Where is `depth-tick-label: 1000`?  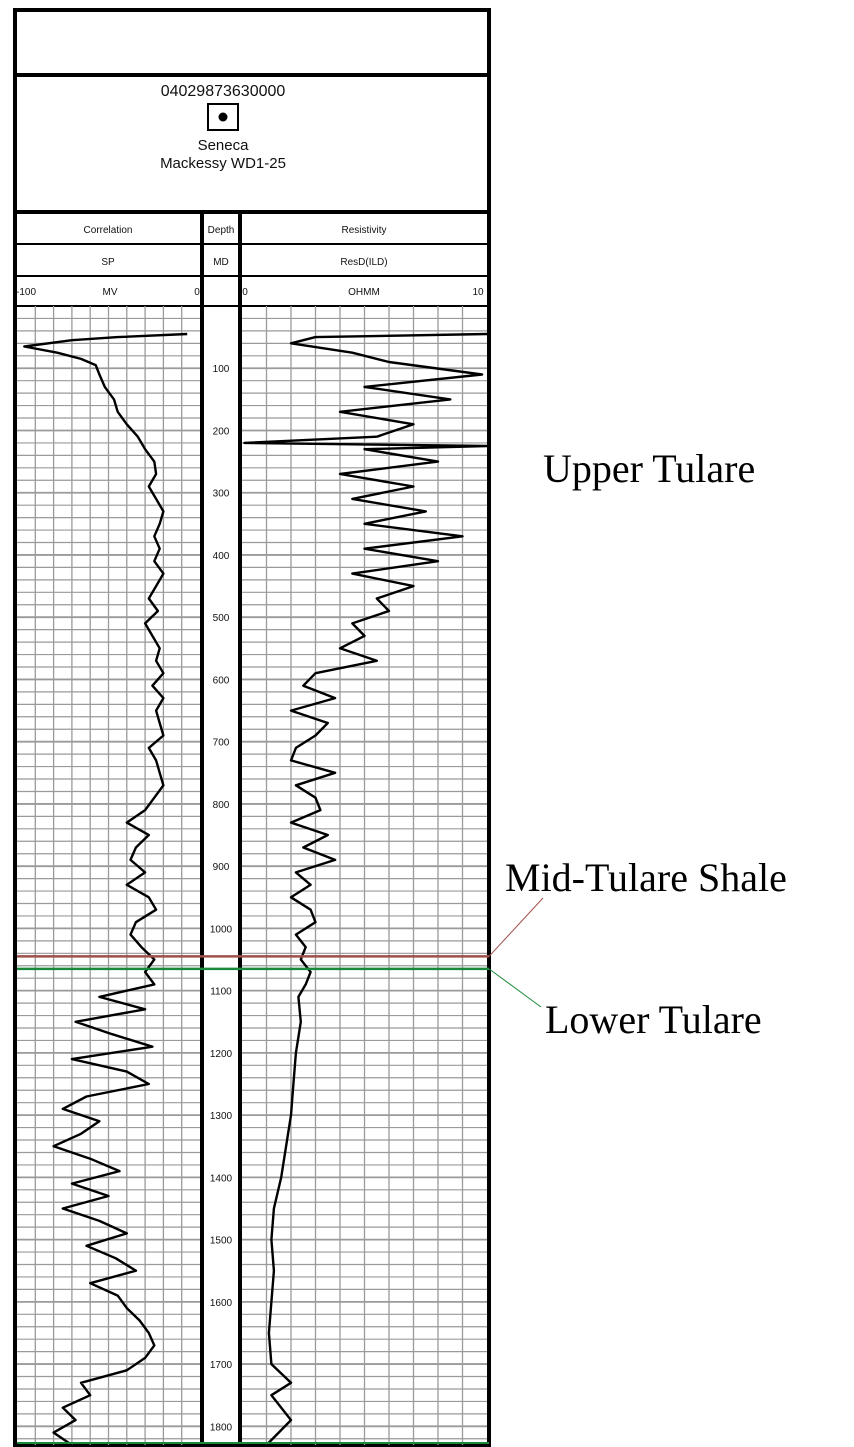
depth-tick-label: 1000 is located at coordinates (221, 929).